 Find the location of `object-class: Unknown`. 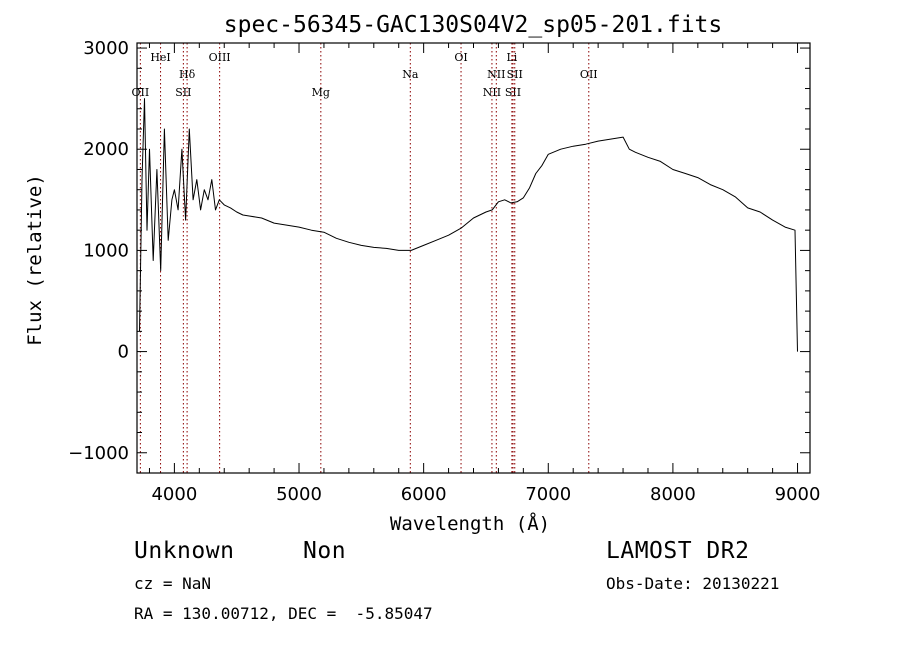

object-class: Unknown is located at coordinates (184, 551).